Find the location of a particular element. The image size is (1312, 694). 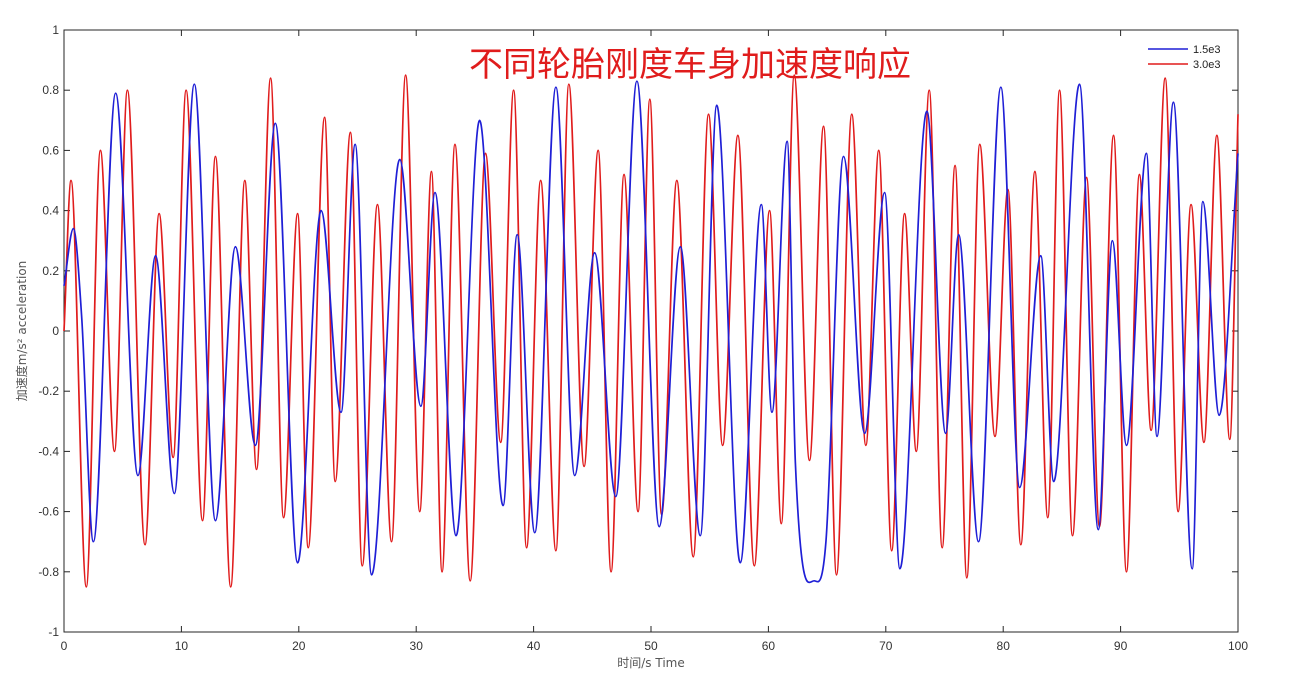

legend-box is located at coordinates (1188, 55).